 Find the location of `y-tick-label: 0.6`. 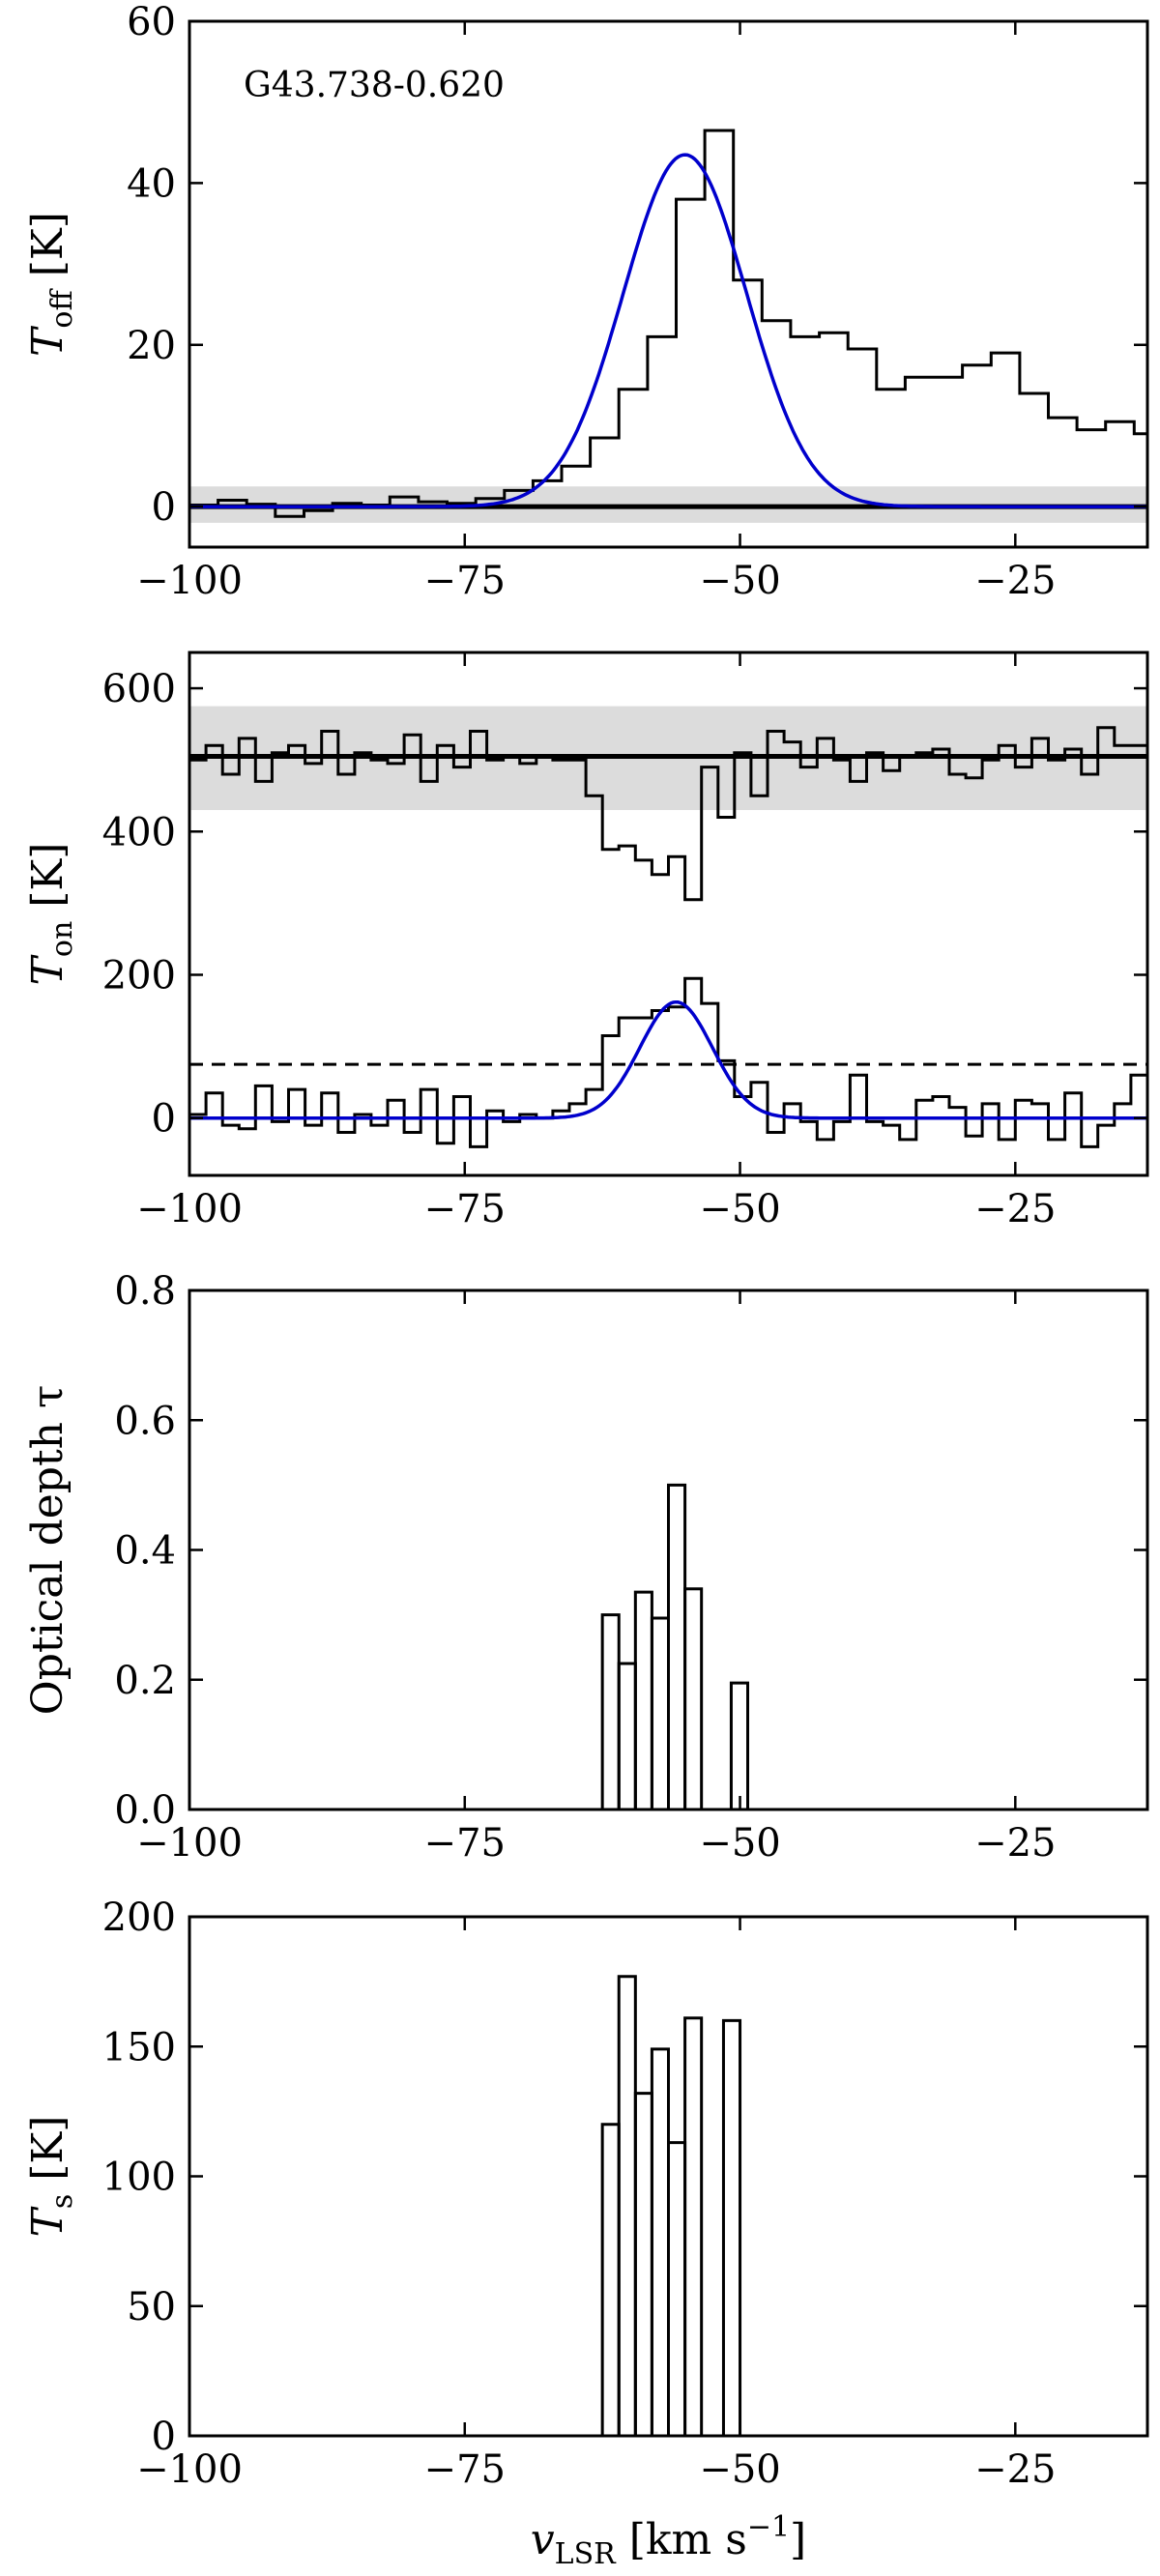

y-tick-label: 0.6 is located at coordinates (145, 1421).